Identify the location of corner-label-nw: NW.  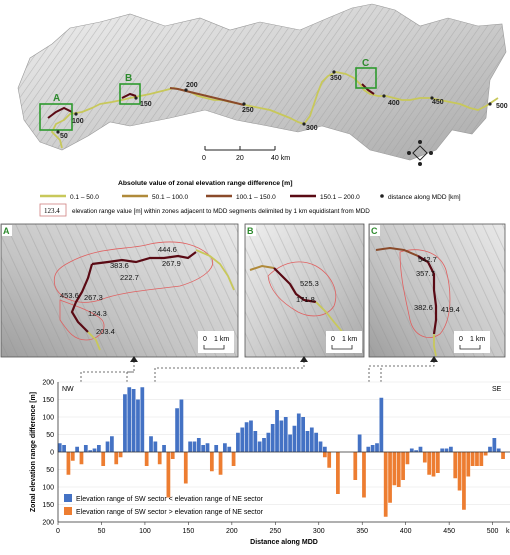
(68, 389).